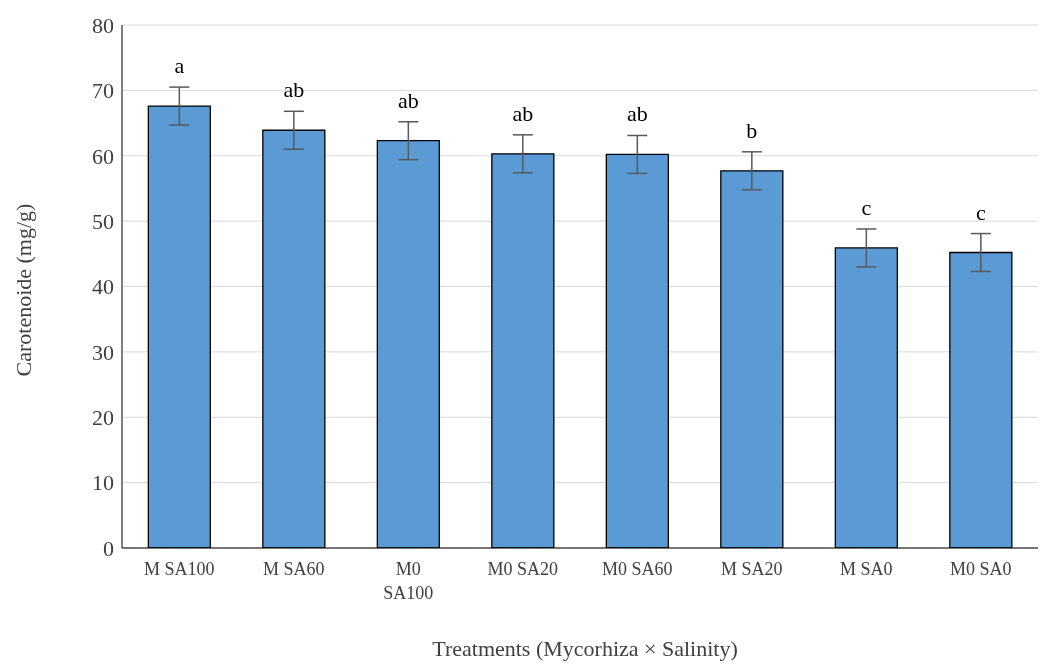  What do you see at coordinates (408, 581) in the screenshot?
I see `x-tick-label: M0 SA100` at bounding box center [408, 581].